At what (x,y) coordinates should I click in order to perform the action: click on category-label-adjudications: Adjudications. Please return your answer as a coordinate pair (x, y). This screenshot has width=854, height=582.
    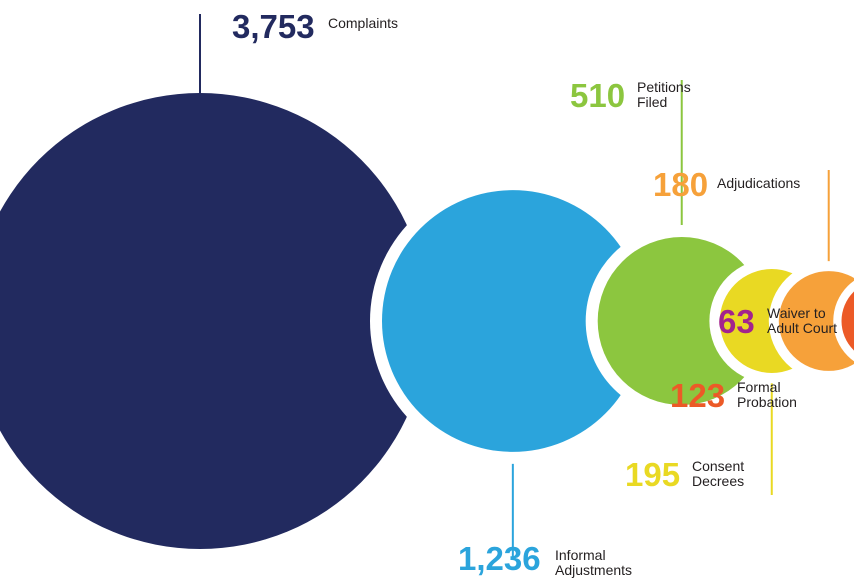
    Looking at the image, I should click on (758, 183).